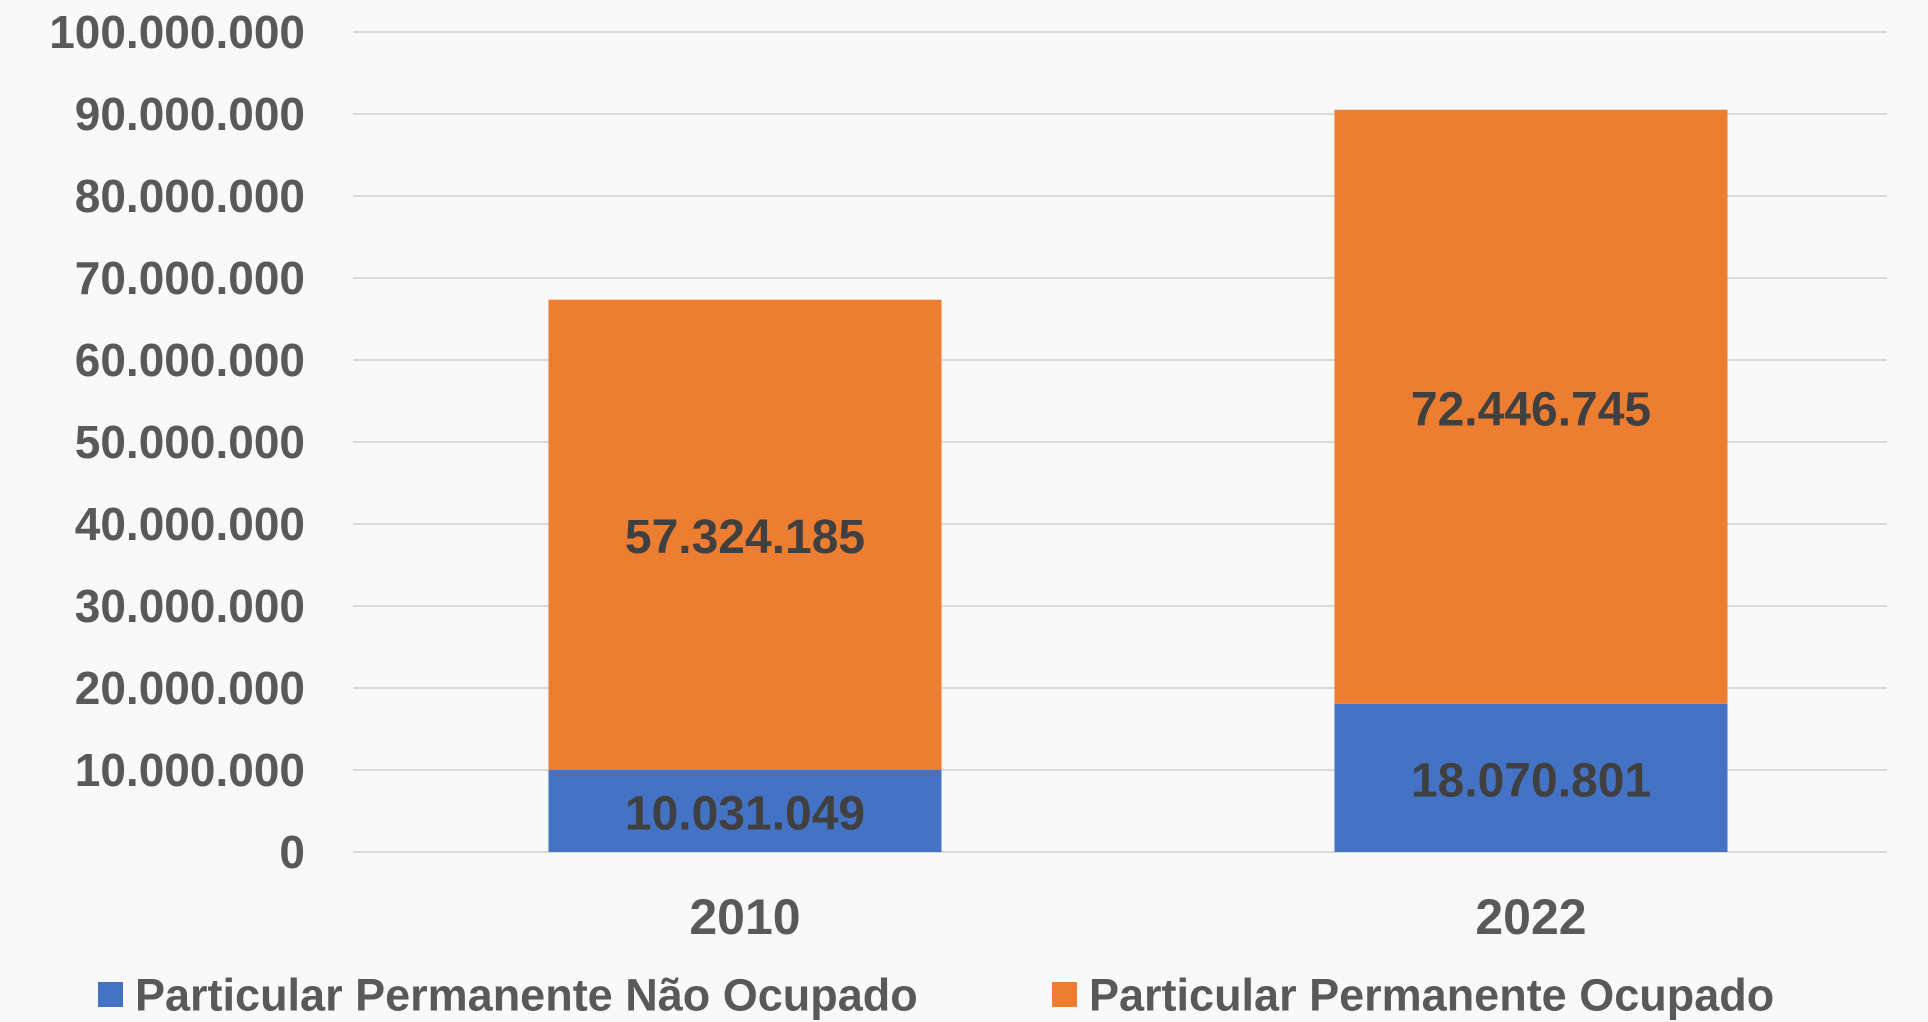 This screenshot has height=1022, width=1928. I want to click on y-tick-label: 10.000.000, so click(190, 770).